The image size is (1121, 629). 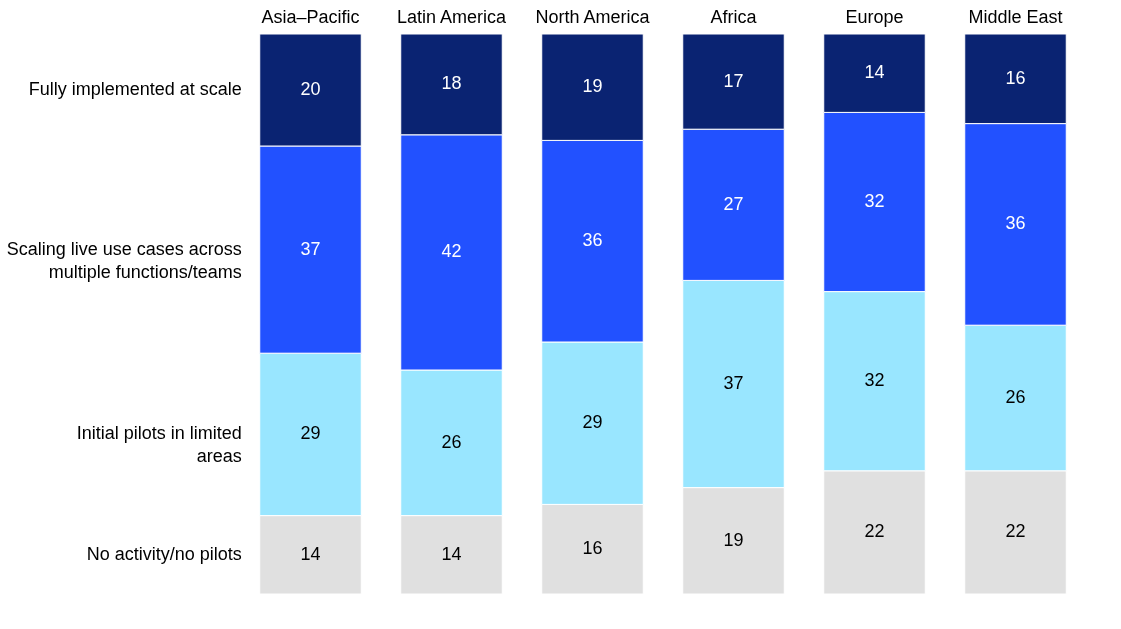 I want to click on data-label: 42, so click(x=451, y=251).